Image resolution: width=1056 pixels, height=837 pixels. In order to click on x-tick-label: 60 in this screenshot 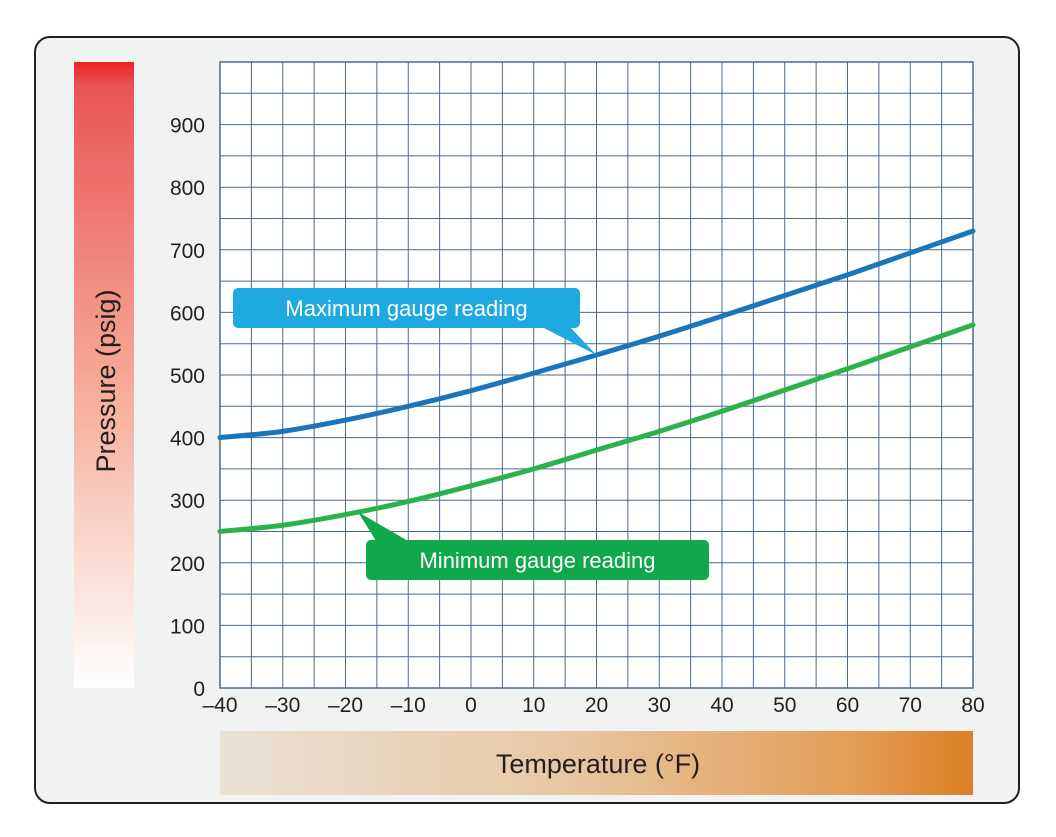, I will do `click(847, 705)`.